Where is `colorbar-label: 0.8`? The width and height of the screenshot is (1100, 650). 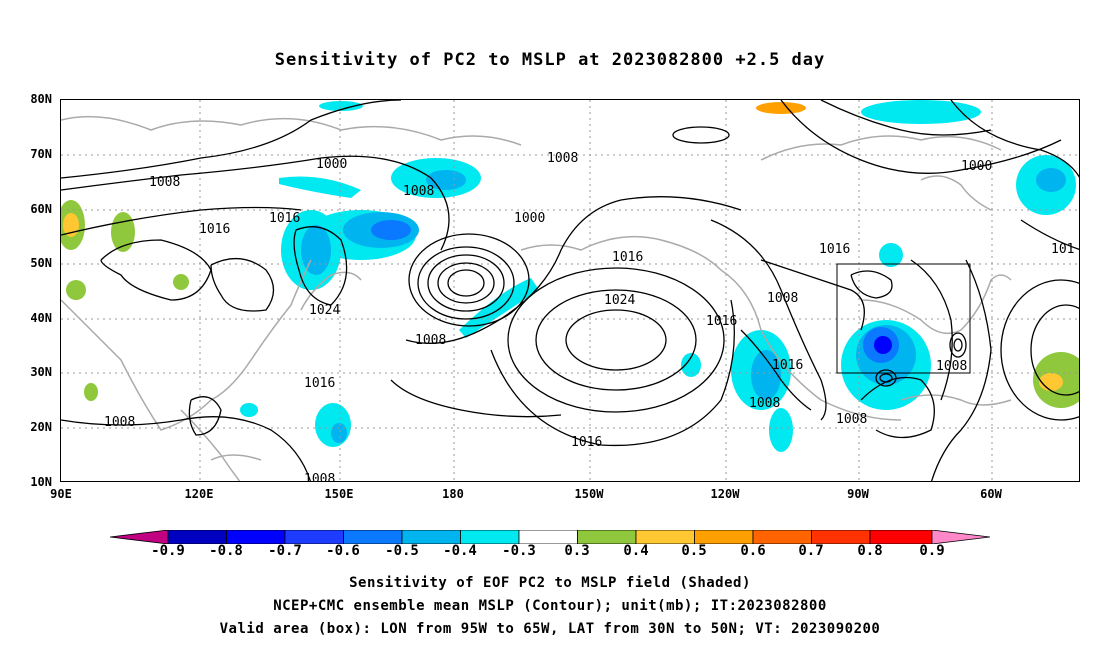 colorbar-label: 0.8 is located at coordinates (870, 551).